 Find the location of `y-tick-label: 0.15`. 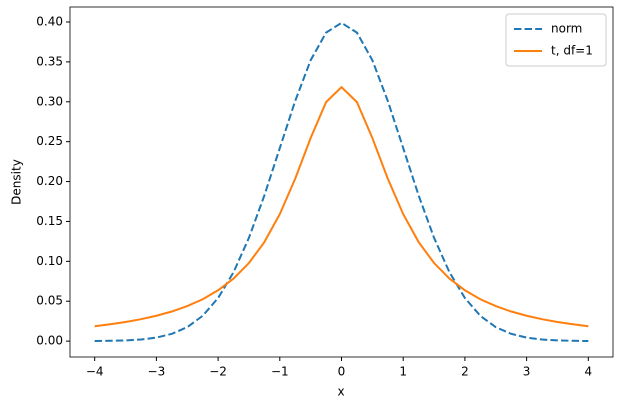

y-tick-label: 0.15 is located at coordinates (49, 221).